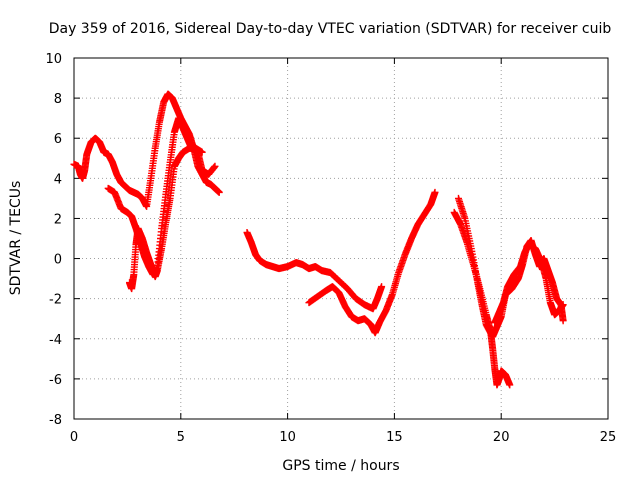 This screenshot has width=640, height=480. I want to click on y-tick-label: -8, so click(55, 420).